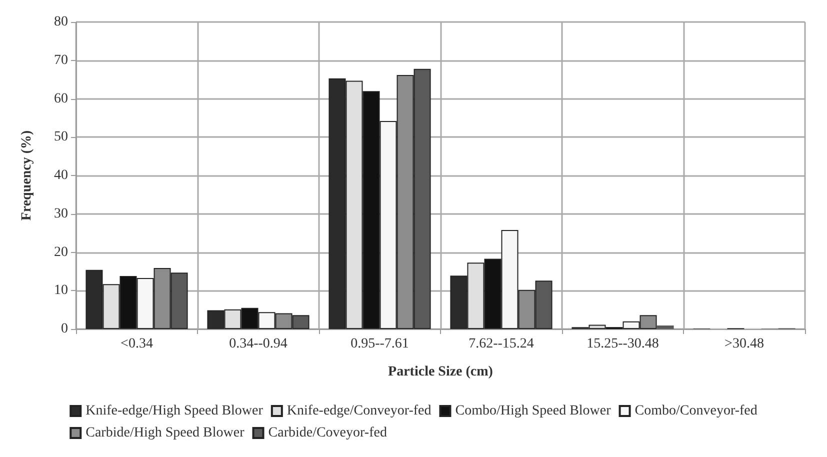 The width and height of the screenshot is (827, 457). I want to click on legend-label: Combo/Conveyor-fed, so click(696, 411).